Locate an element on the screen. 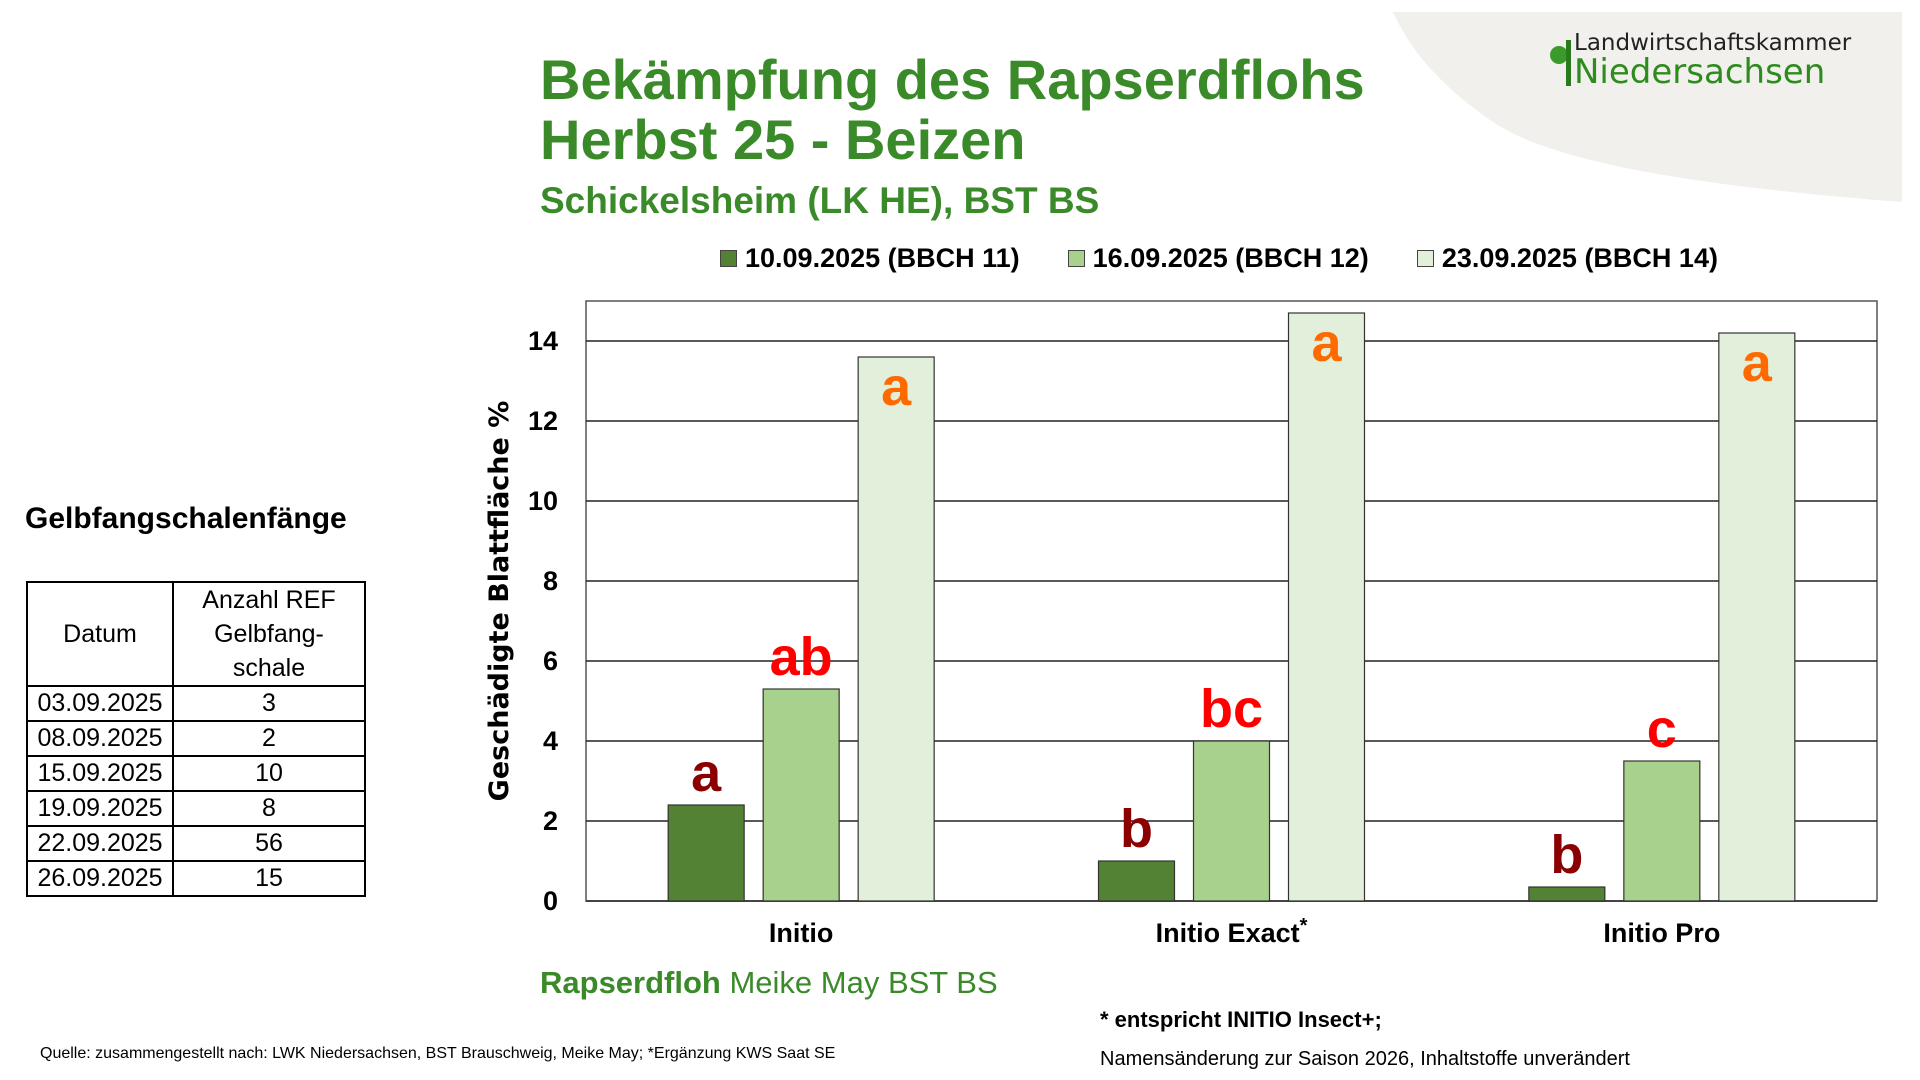  table-cell-date: 15.09.2025 is located at coordinates (100, 773).